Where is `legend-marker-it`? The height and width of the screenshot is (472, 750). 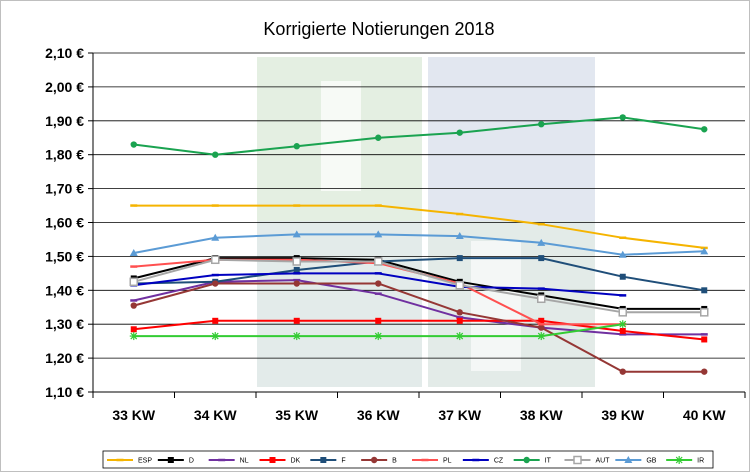 legend-marker-it is located at coordinates (526, 460).